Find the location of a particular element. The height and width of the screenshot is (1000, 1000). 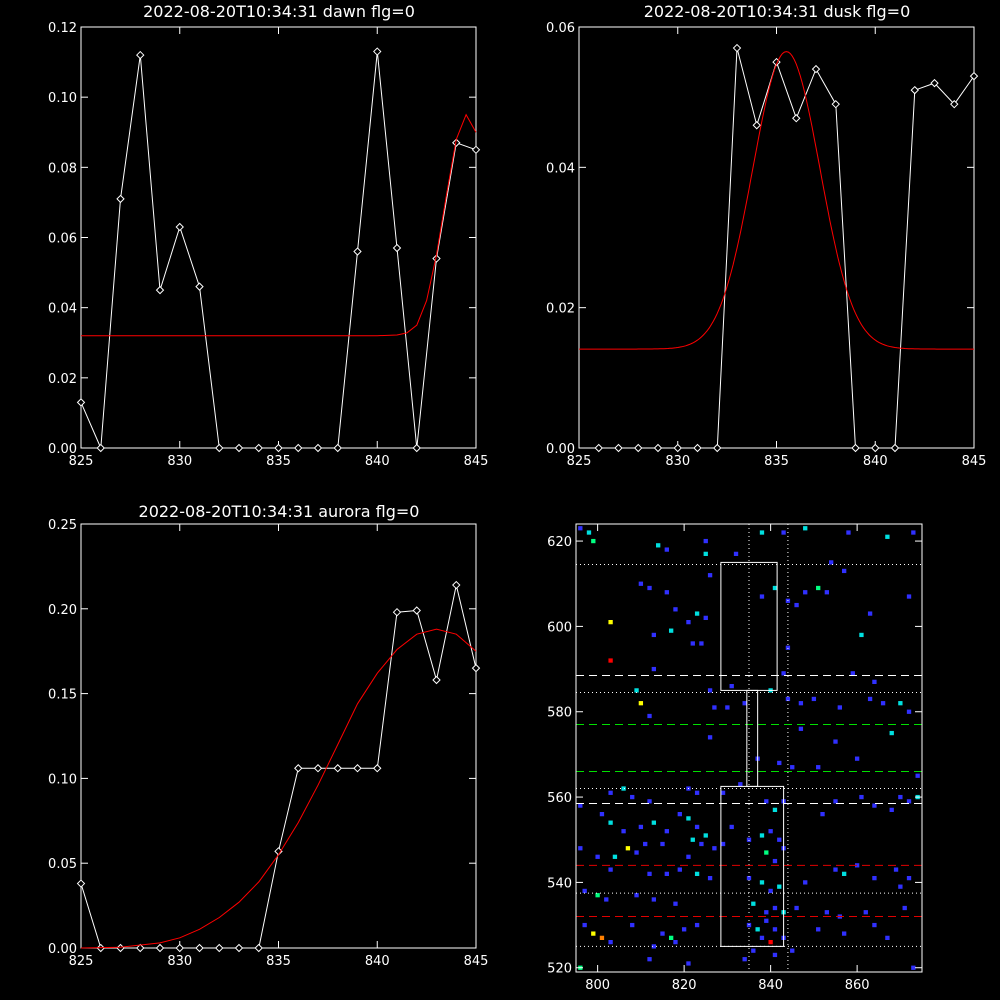

x-tick-label: 860 is located at coordinates (857, 985).